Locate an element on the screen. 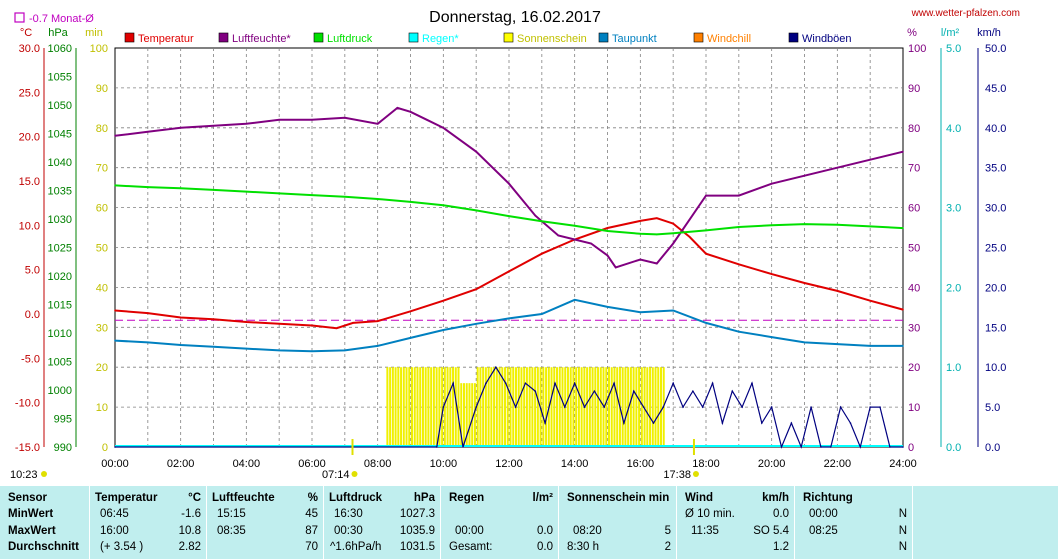 This screenshot has width=1058, height=559. y-tick-label-minutes: 90 is located at coordinates (102, 89).